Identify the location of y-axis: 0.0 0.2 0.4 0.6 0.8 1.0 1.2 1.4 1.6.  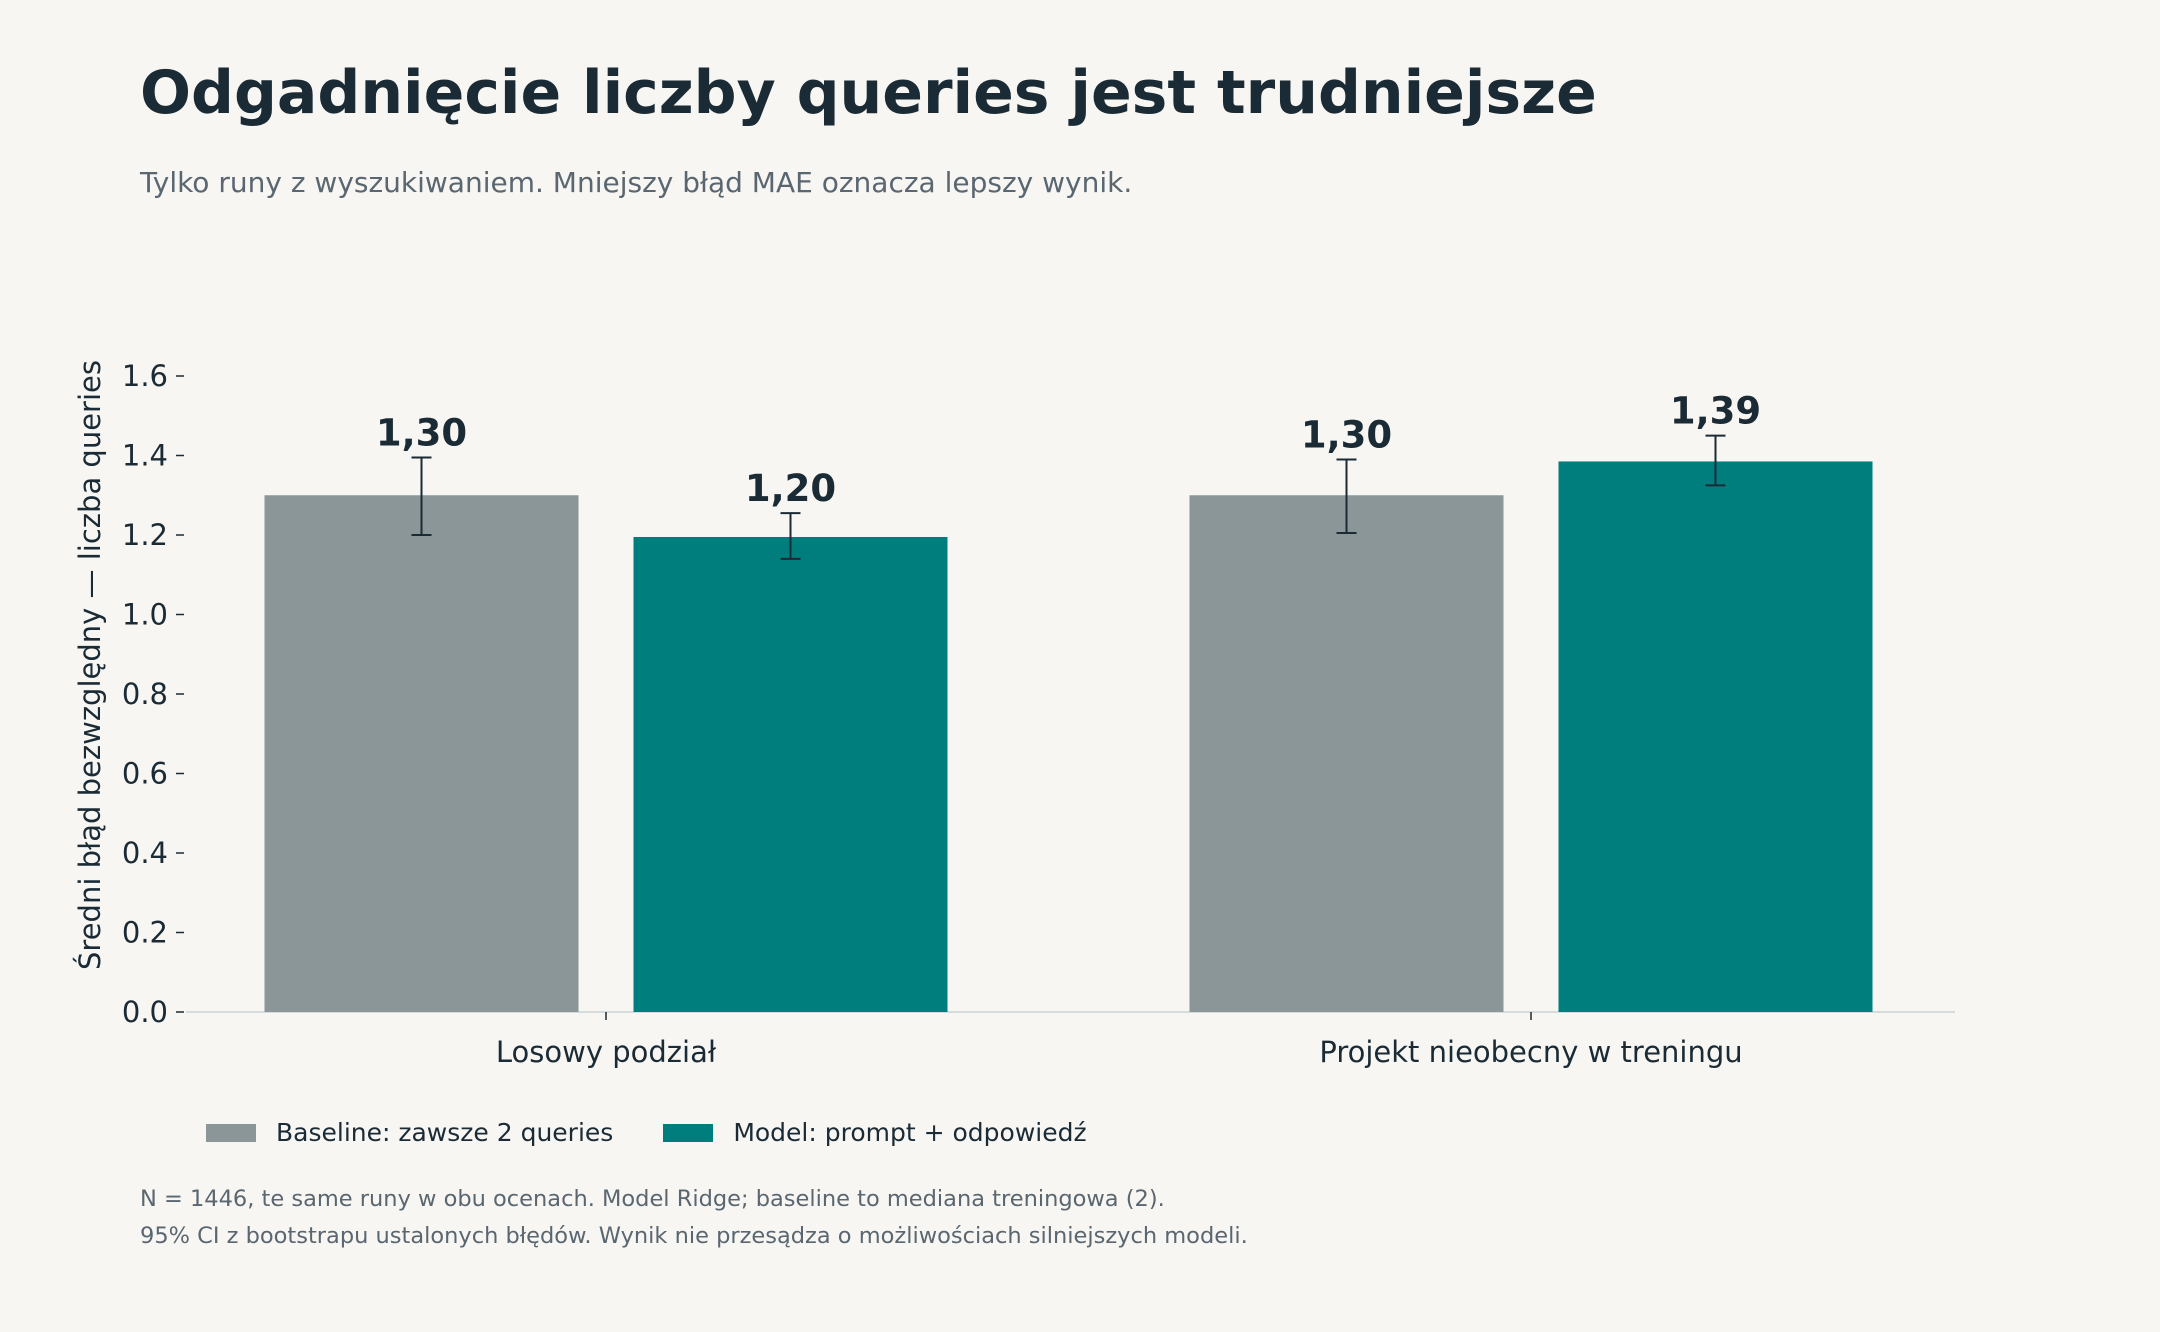
(153, 694).